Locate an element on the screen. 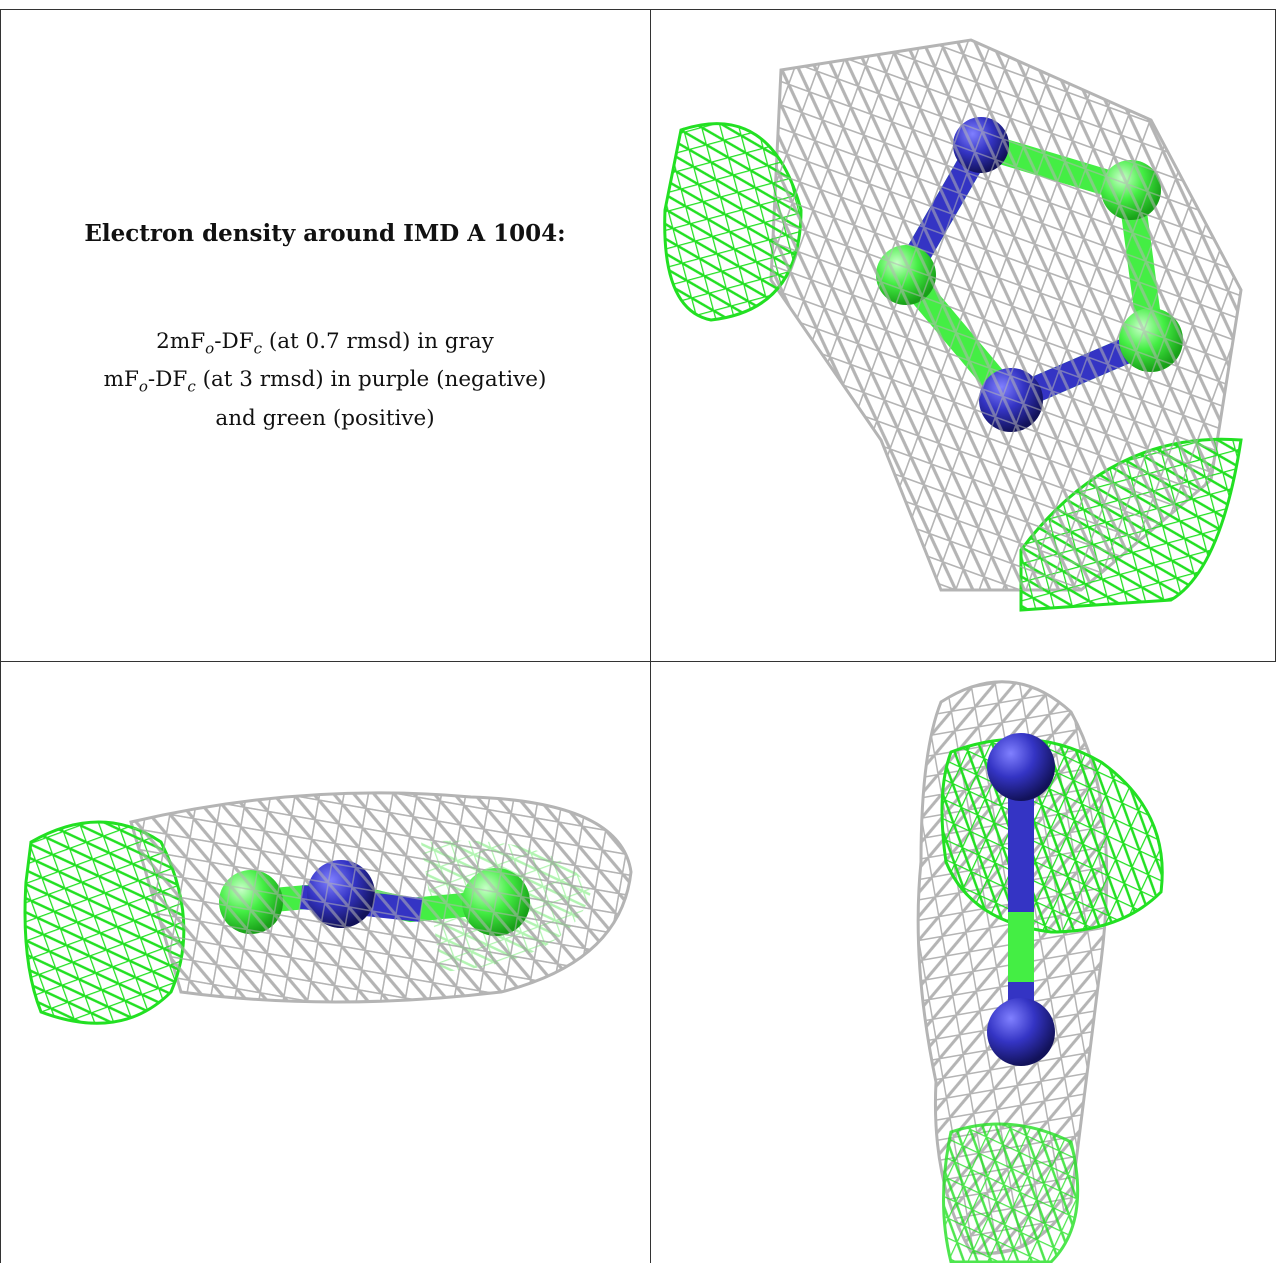 The width and height of the screenshot is (1276, 1263). left-border is located at coordinates (0, 636).